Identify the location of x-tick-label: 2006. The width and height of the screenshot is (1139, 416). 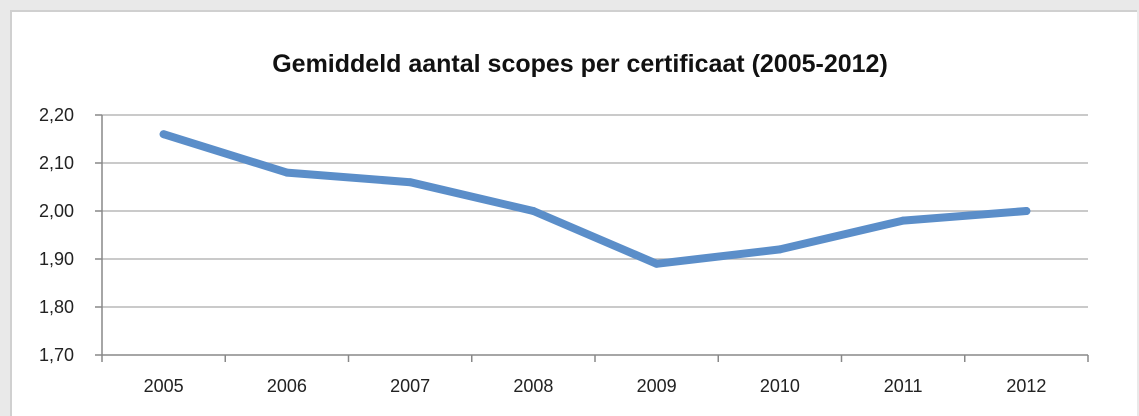
(287, 386).